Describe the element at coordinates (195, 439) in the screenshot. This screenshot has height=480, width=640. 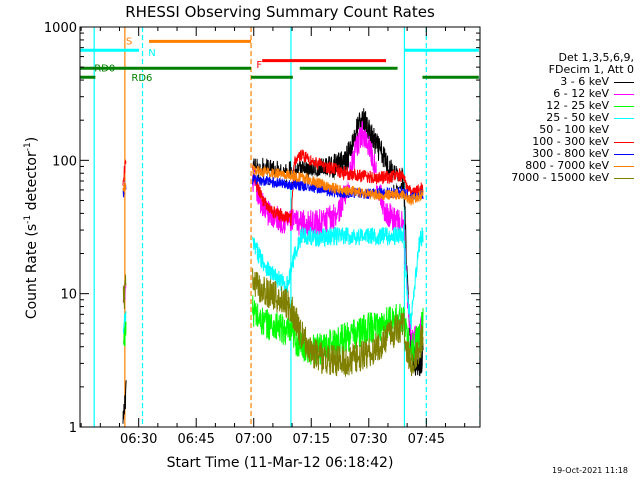
I see `x-tick-label: 06:45` at that location.